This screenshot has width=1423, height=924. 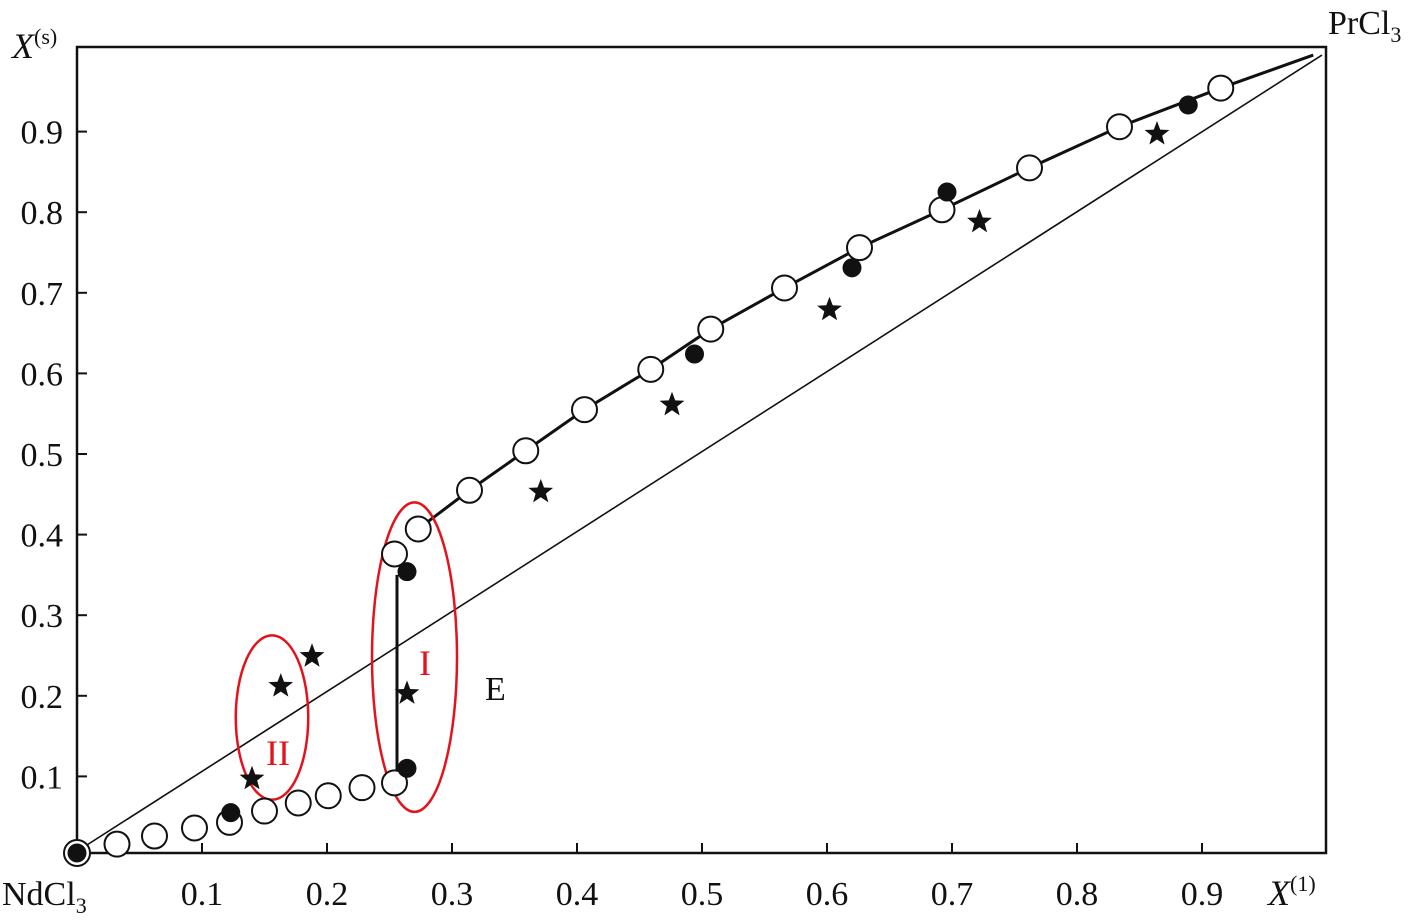 I want to click on y-tick-label: 0.4, so click(x=42, y=536).